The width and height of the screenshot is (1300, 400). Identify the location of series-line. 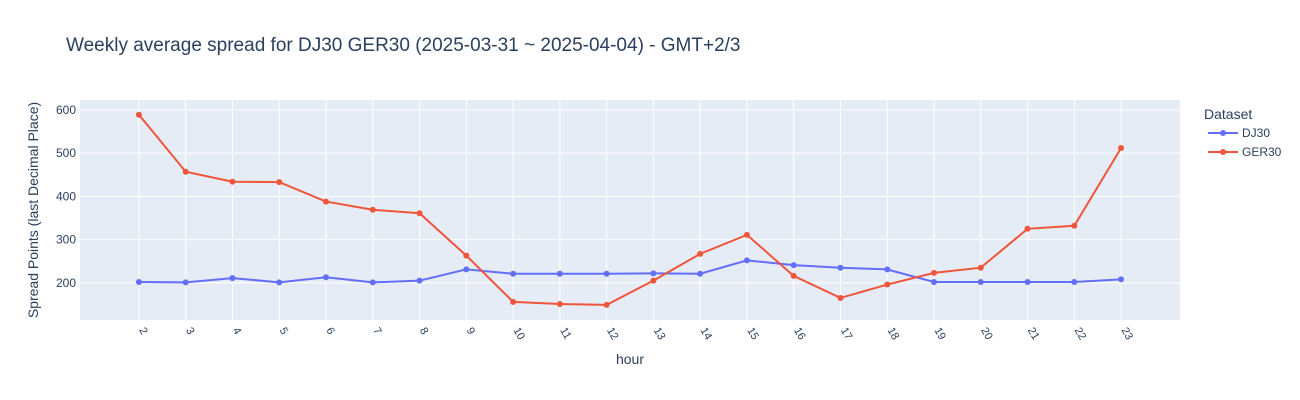
(630, 271).